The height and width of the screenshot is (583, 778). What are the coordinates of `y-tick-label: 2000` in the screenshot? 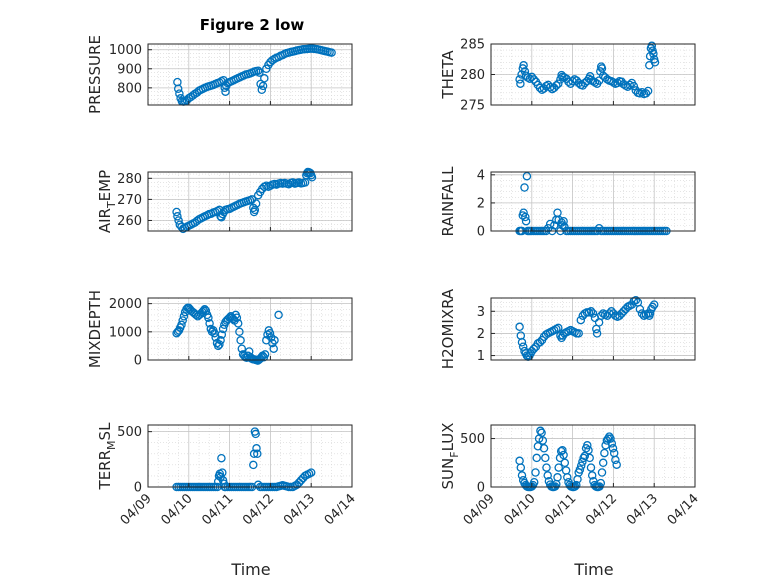 It's located at (125, 304).